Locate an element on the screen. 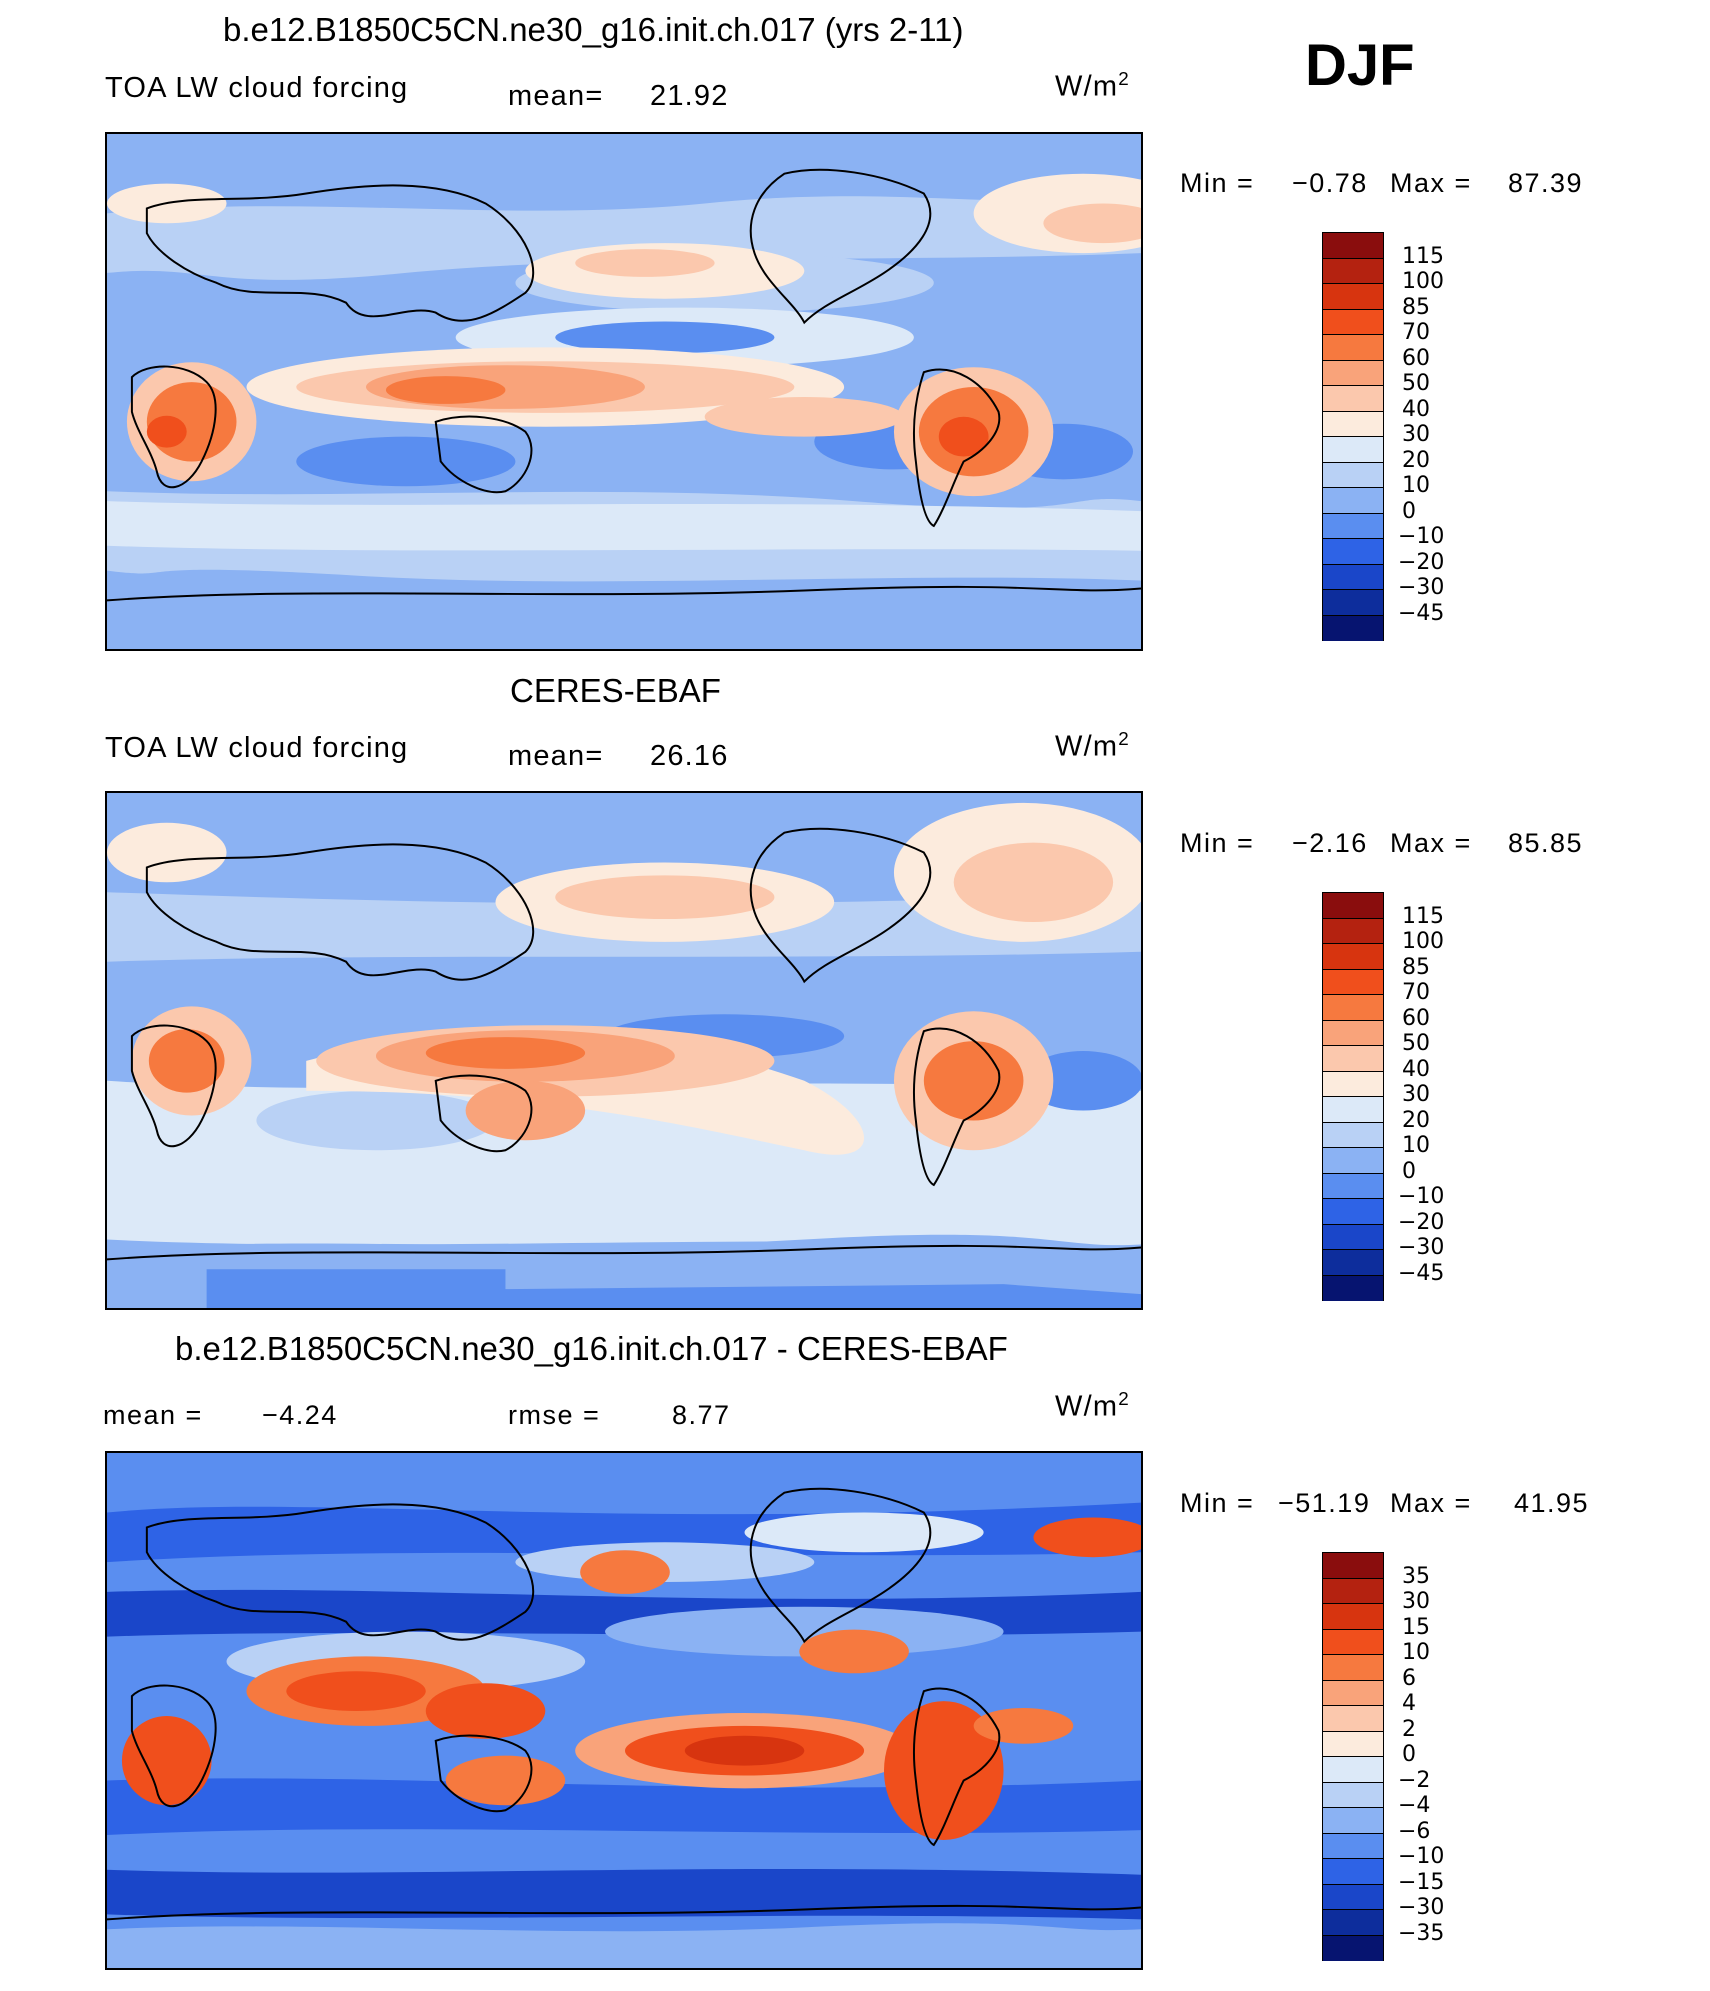 The height and width of the screenshot is (1991, 1710). panel2-min-label: Min = is located at coordinates (1217, 843).